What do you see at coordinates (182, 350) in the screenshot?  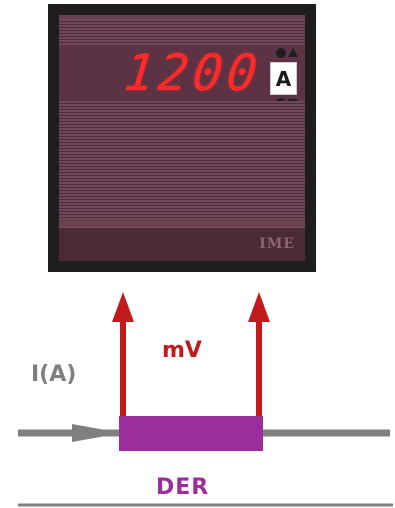 I see `voltage-label: mV` at bounding box center [182, 350].